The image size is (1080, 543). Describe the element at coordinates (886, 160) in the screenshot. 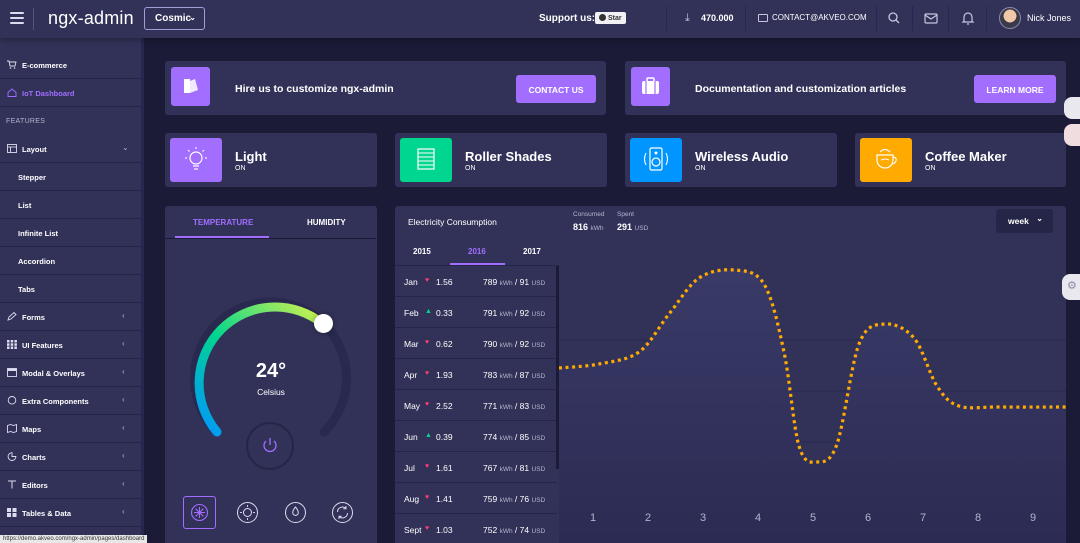

I see `coffee-maker-icon` at that location.